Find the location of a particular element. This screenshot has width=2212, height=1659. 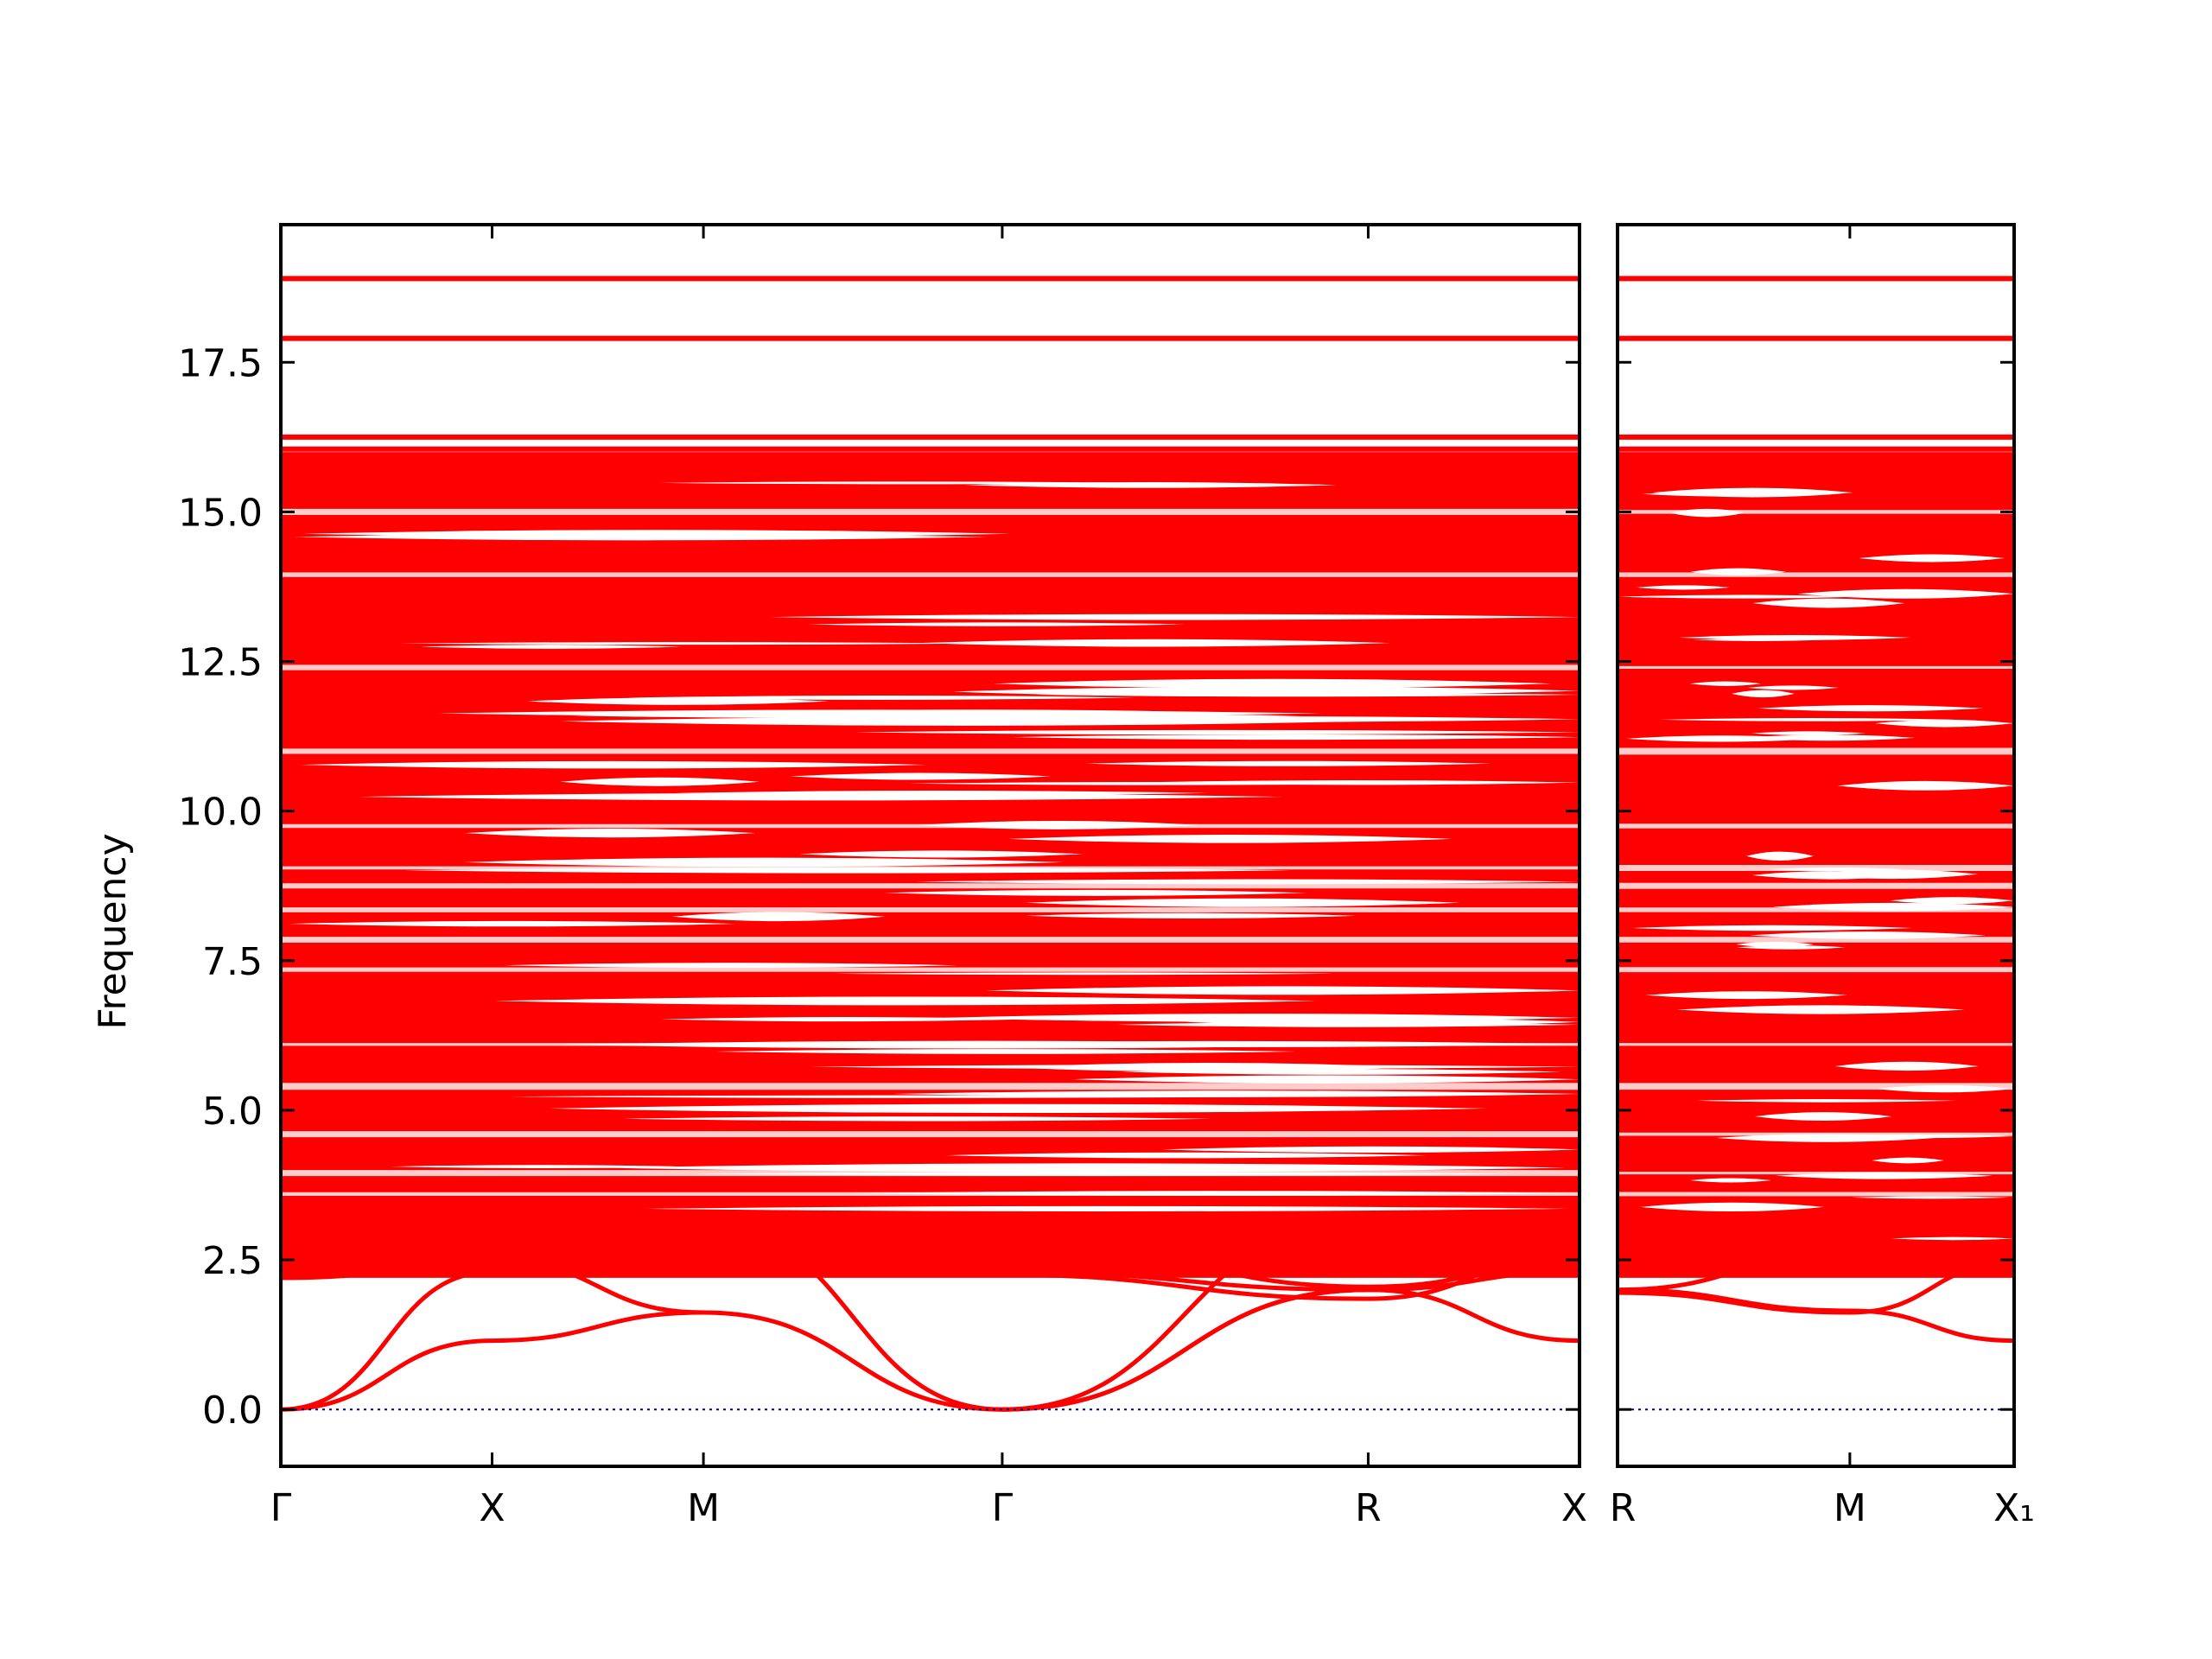

y-tick-label: 2.5 is located at coordinates (232, 1261).